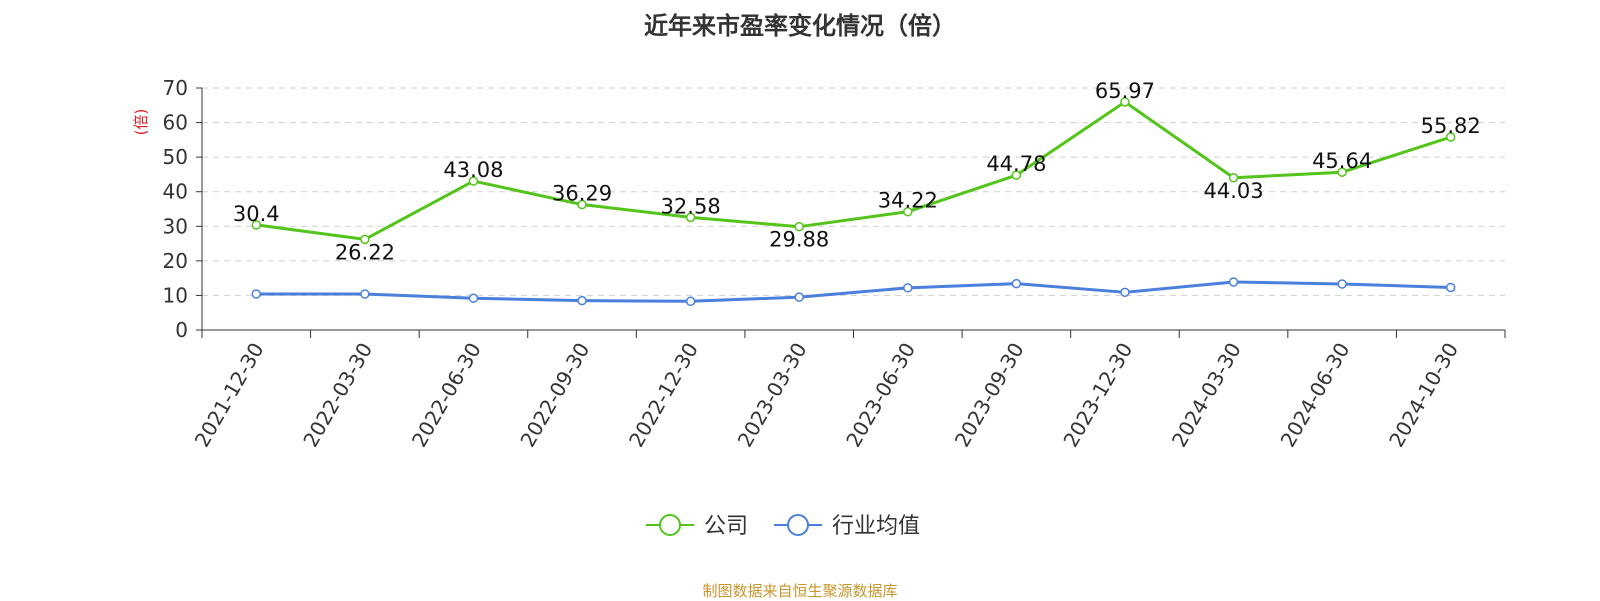 This screenshot has height=601, width=1600. What do you see at coordinates (663, 395) in the screenshot?
I see `x-tick-label: 2022-12-30` at bounding box center [663, 395].